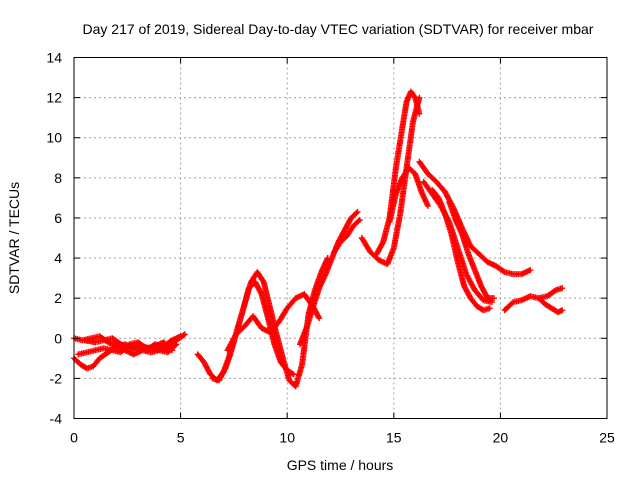  What do you see at coordinates (56, 378) in the screenshot?
I see `y-tick-label: -2` at bounding box center [56, 378].